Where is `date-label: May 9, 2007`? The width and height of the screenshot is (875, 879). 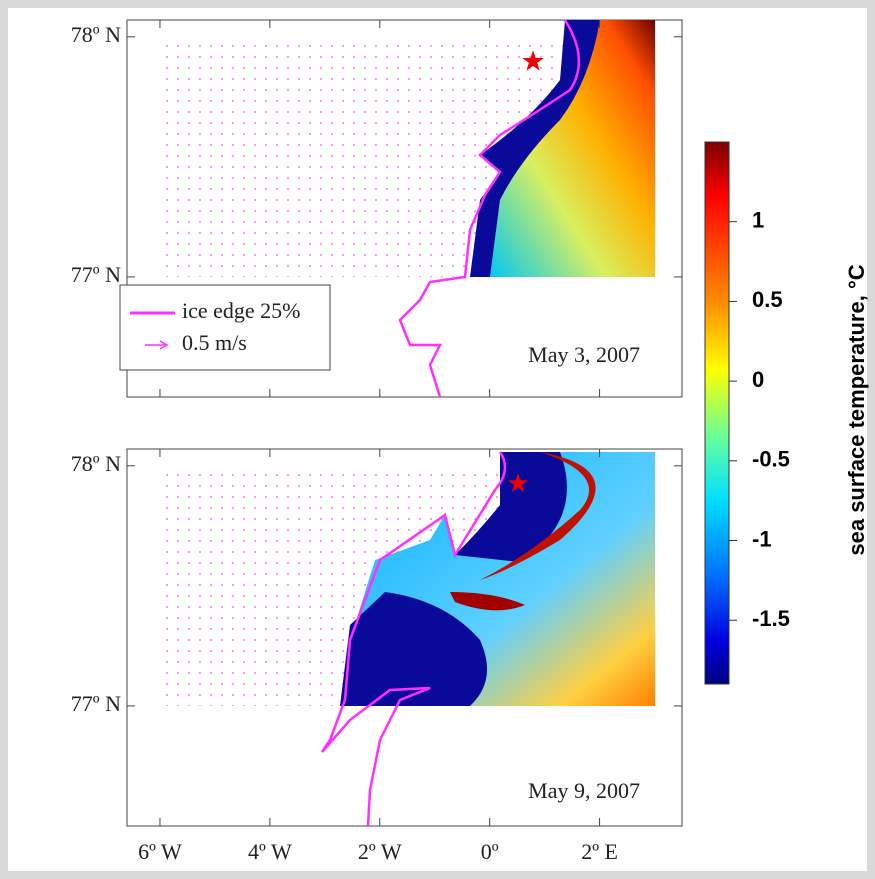 date-label: May 9, 2007 is located at coordinates (584, 790).